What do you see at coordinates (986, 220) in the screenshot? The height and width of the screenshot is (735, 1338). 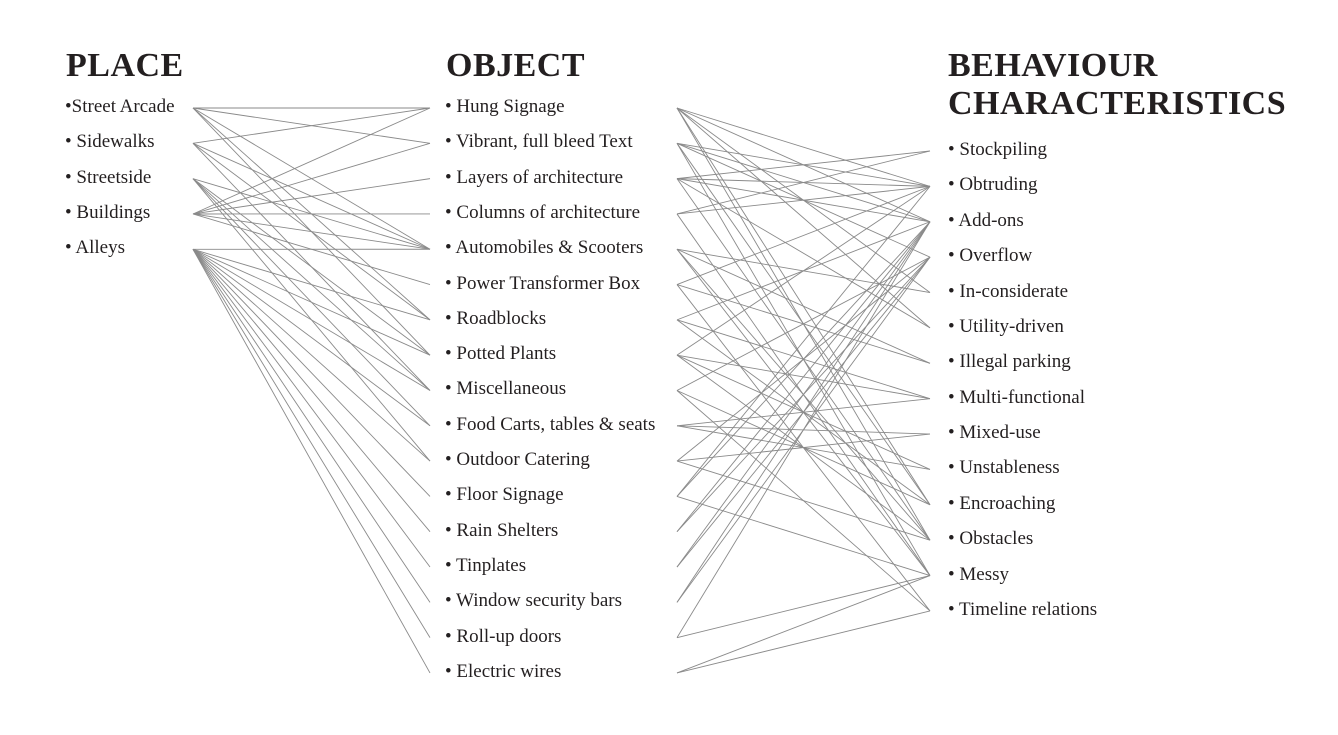 I see `behaviour-item: • Add-ons` at bounding box center [986, 220].